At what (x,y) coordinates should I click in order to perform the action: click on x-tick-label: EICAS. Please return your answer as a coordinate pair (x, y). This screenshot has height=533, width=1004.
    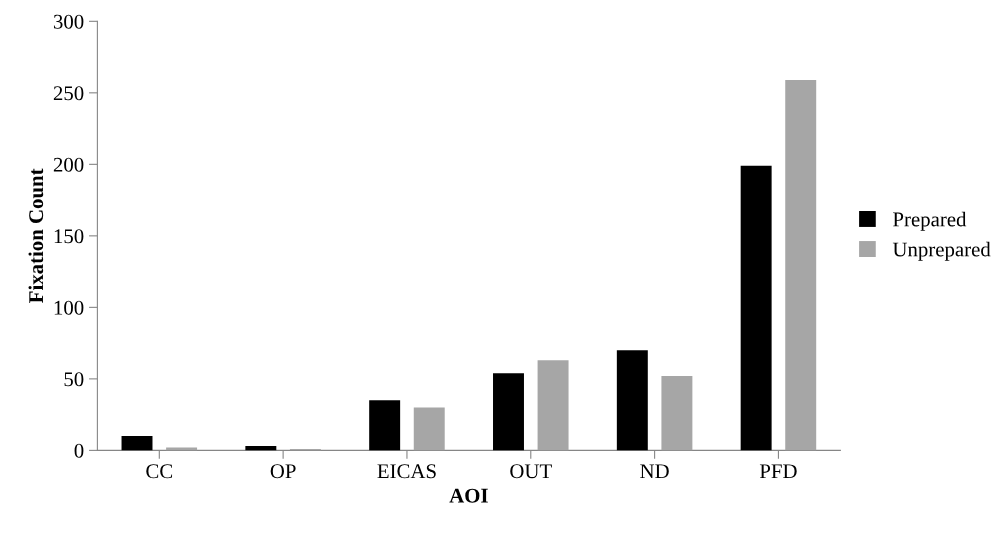
    Looking at the image, I should click on (406, 471).